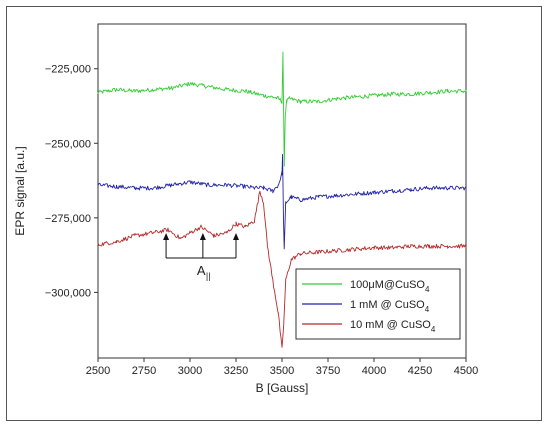  What do you see at coordinates (201, 270) in the screenshot?
I see `annotation-label: A` at bounding box center [201, 270].